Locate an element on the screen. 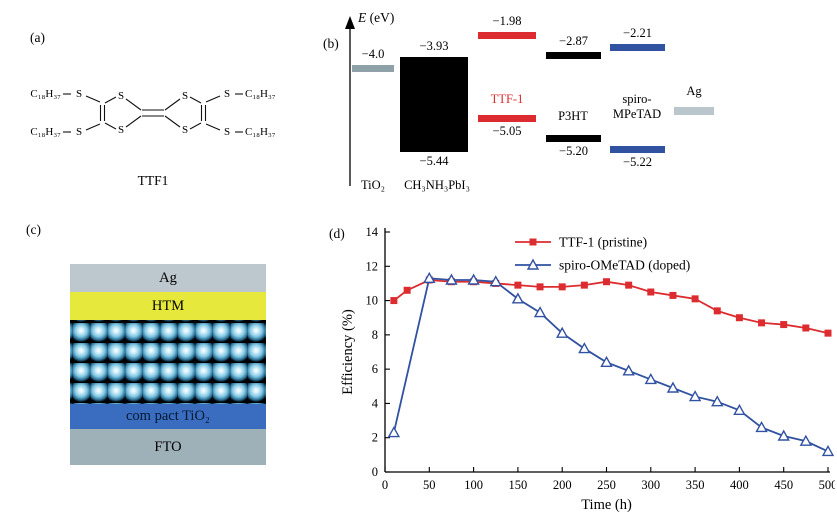  panel-b-label: (b) is located at coordinates (331, 43).